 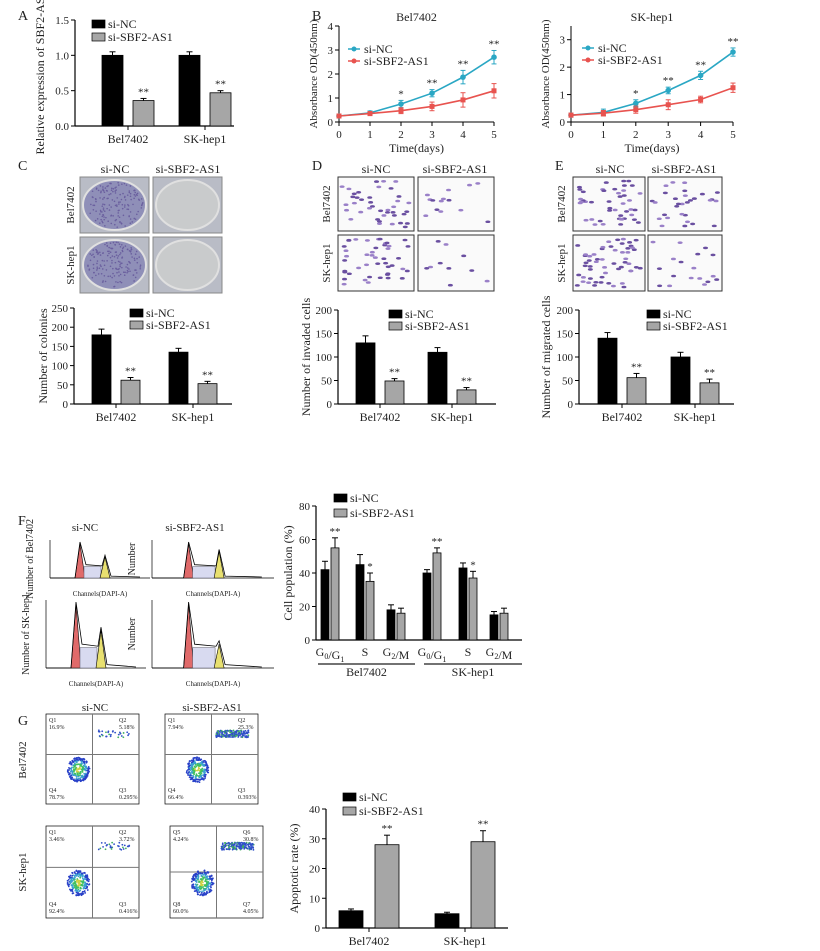 What do you see at coordinates (96, 684) in the screenshot?
I see `x-axis-label: Channels(DAPI-A)` at bounding box center [96, 684].